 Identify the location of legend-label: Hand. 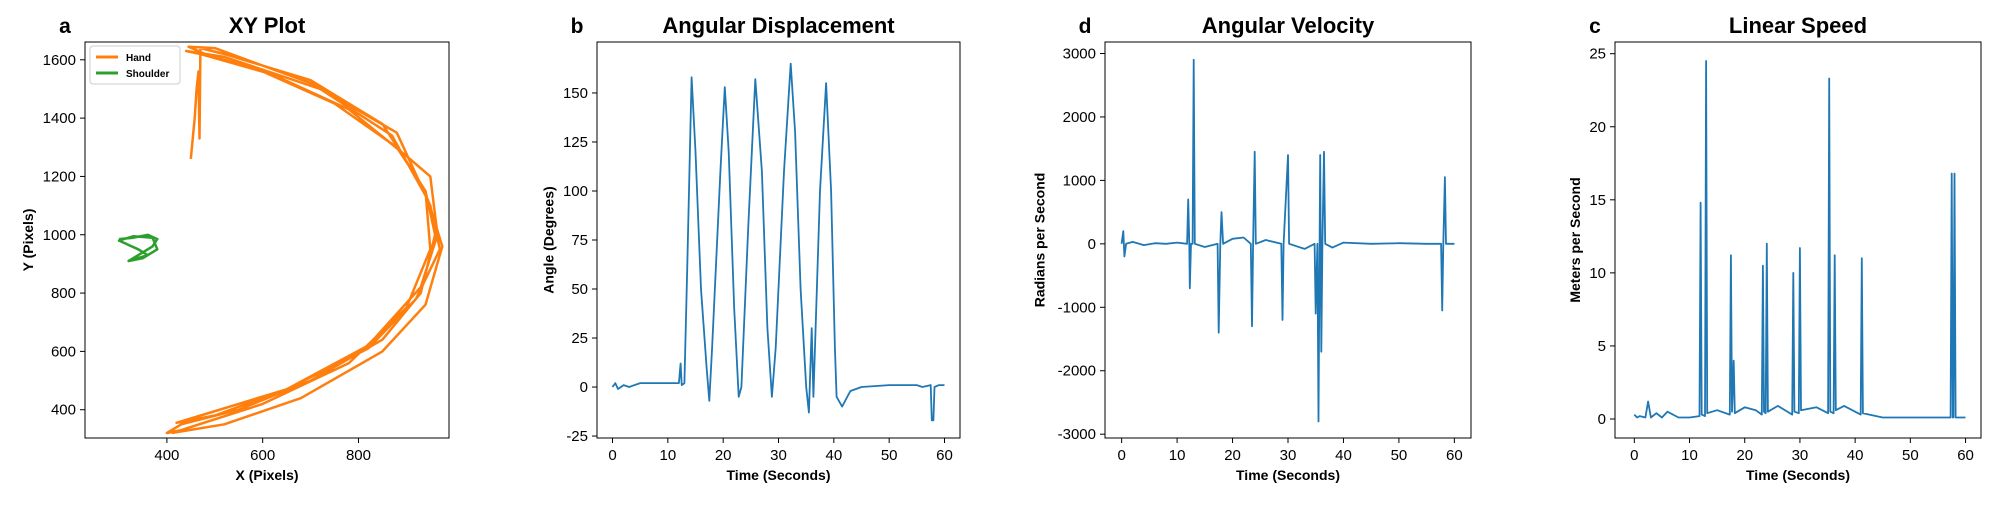
(138, 58).